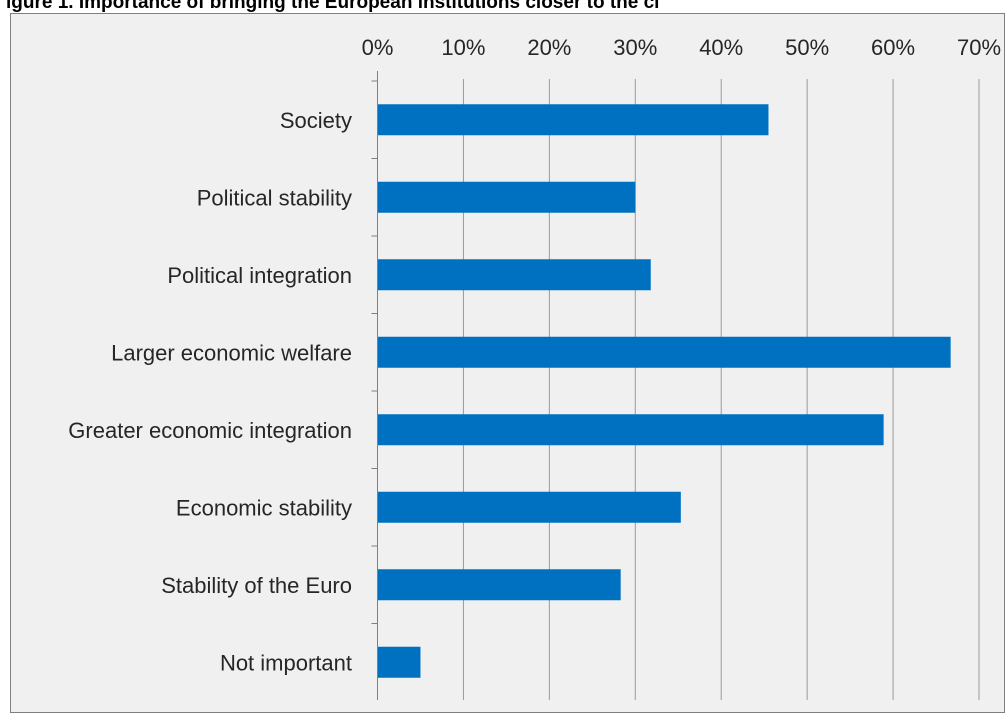  Describe the element at coordinates (979, 47) in the screenshot. I see `x-tick-label-7: 70%` at that location.